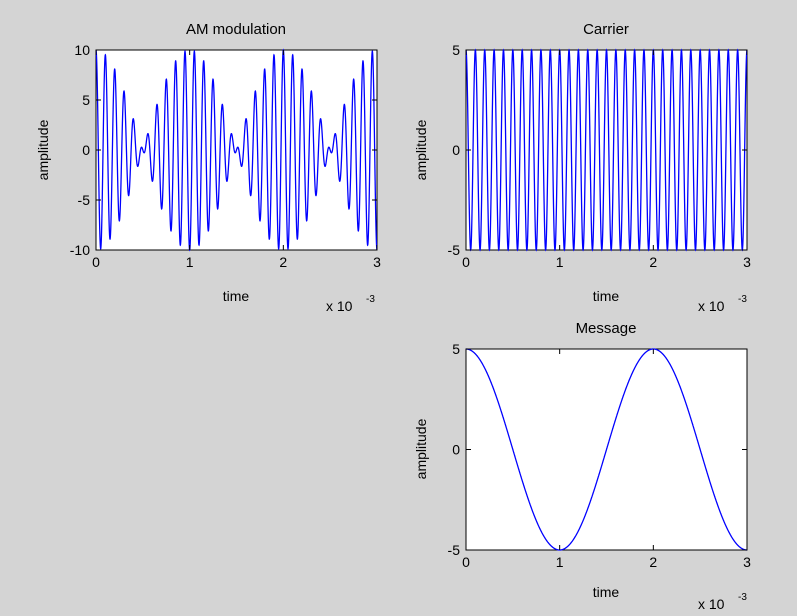  What do you see at coordinates (377, 262) in the screenshot?
I see `am-xtick-label-3: 3` at bounding box center [377, 262].